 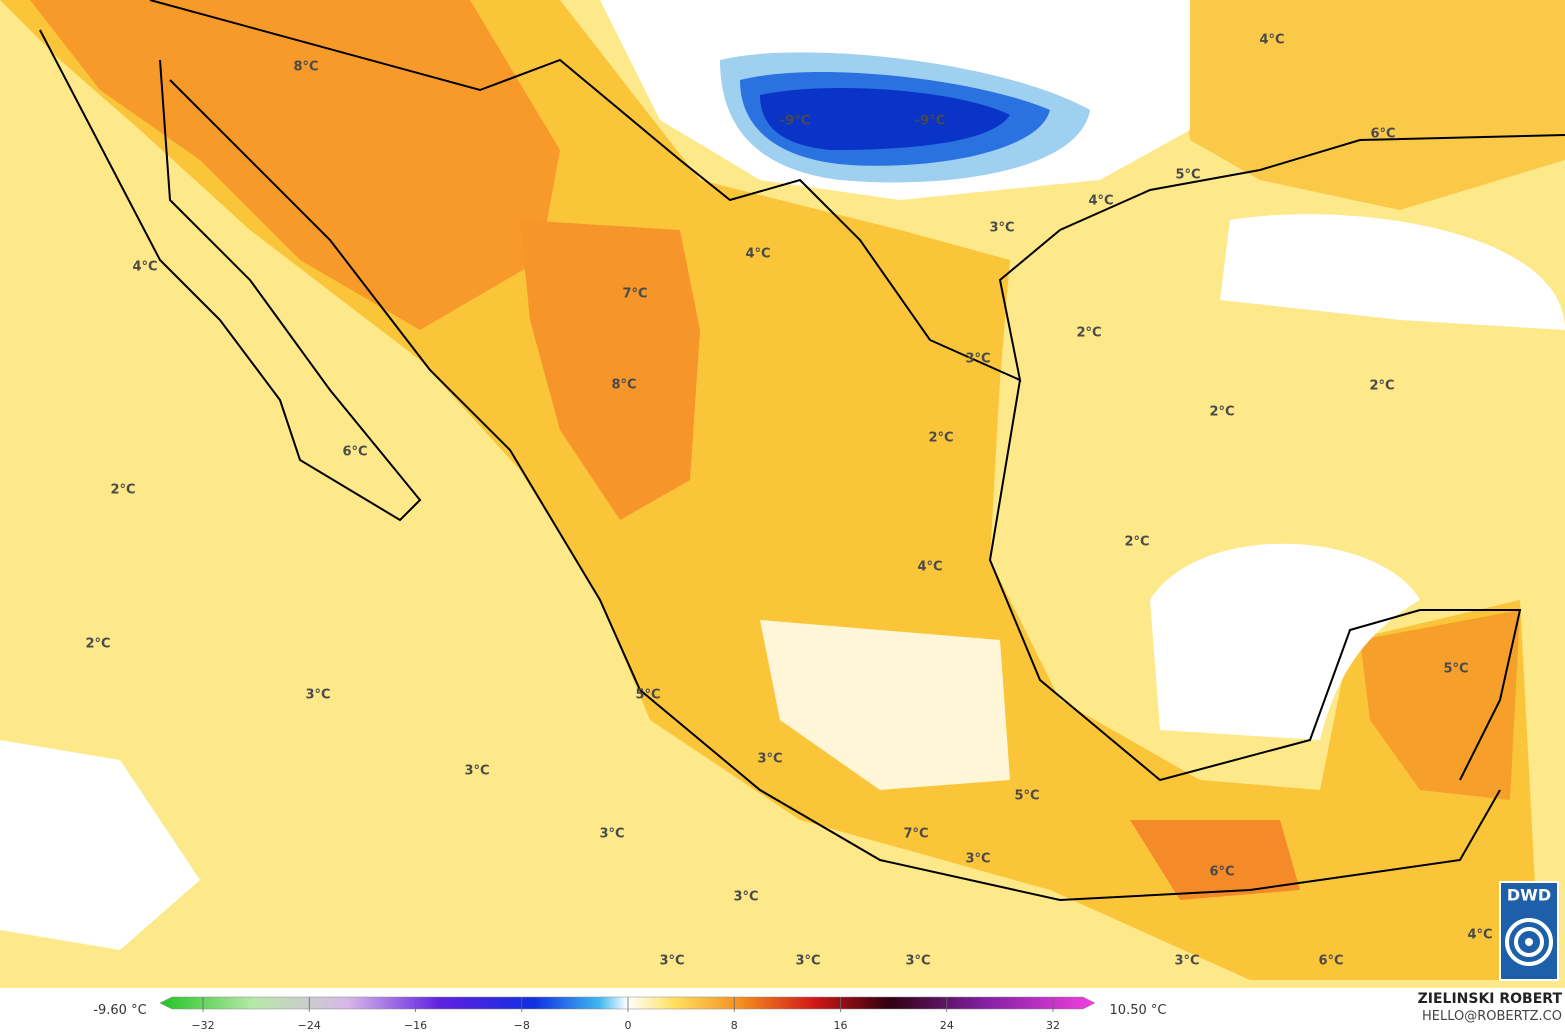 What do you see at coordinates (415, 1025) in the screenshot?
I see `colorbar-tick-label: −16` at bounding box center [415, 1025].